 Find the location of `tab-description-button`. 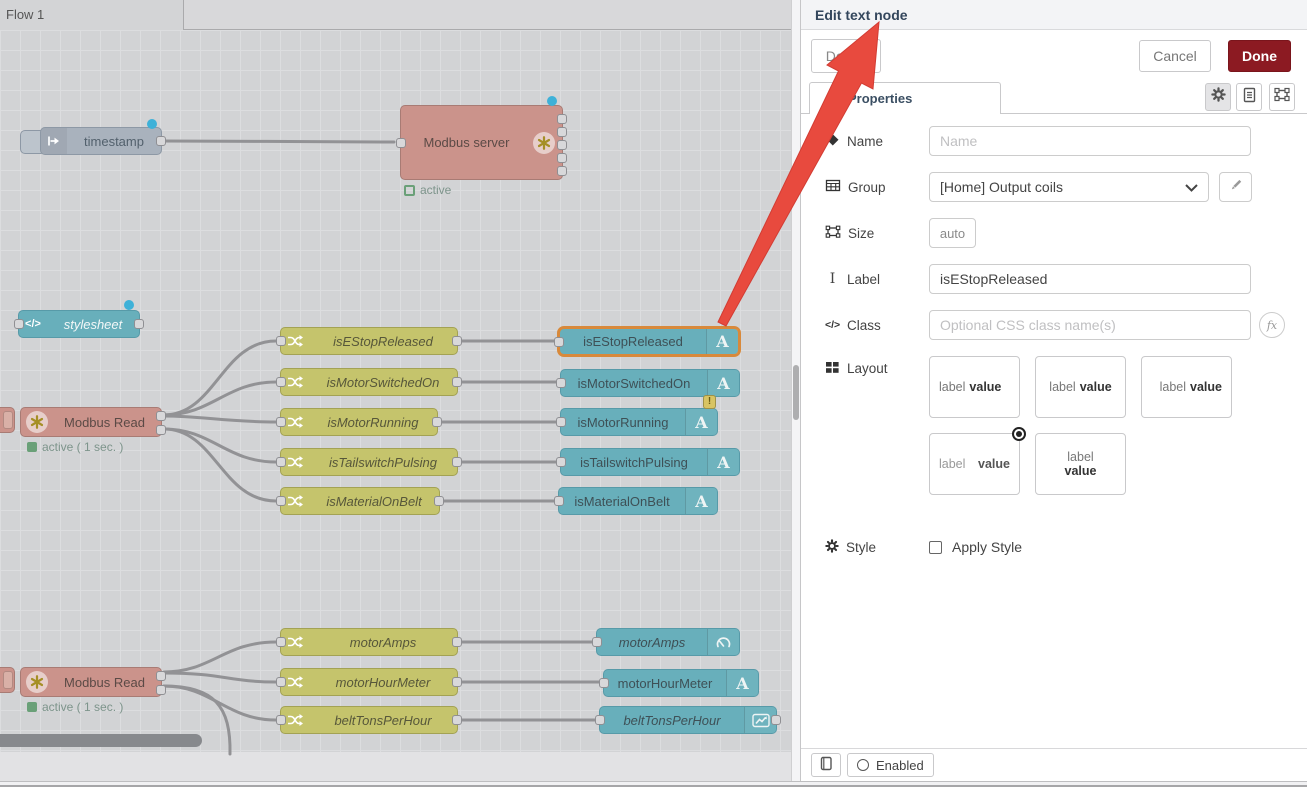

tab-description-button is located at coordinates (1249, 97).